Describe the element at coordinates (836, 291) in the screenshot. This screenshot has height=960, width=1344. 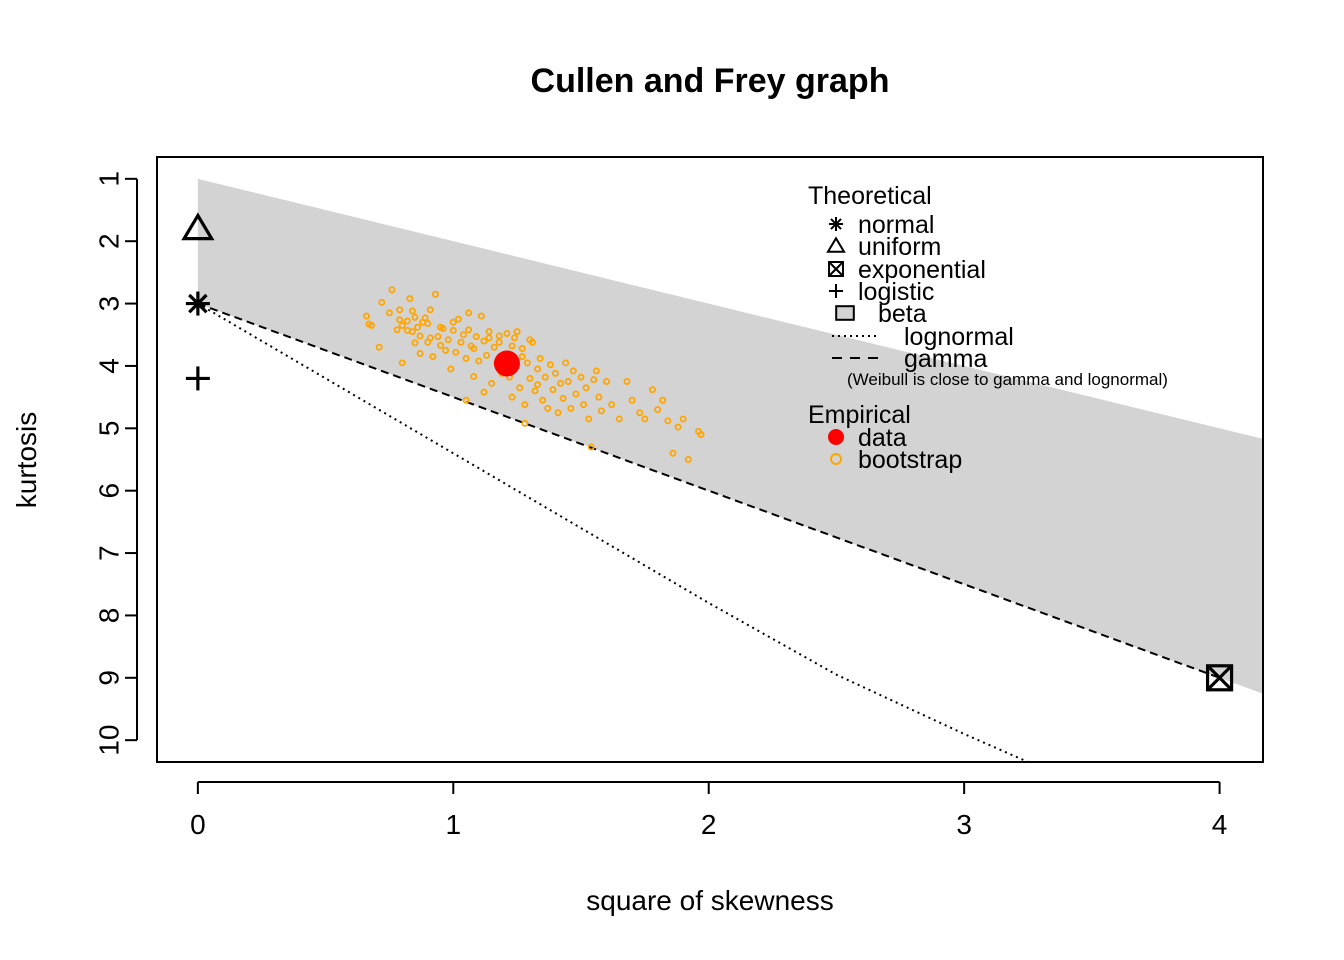
I see `legend-logistic-icon` at that location.